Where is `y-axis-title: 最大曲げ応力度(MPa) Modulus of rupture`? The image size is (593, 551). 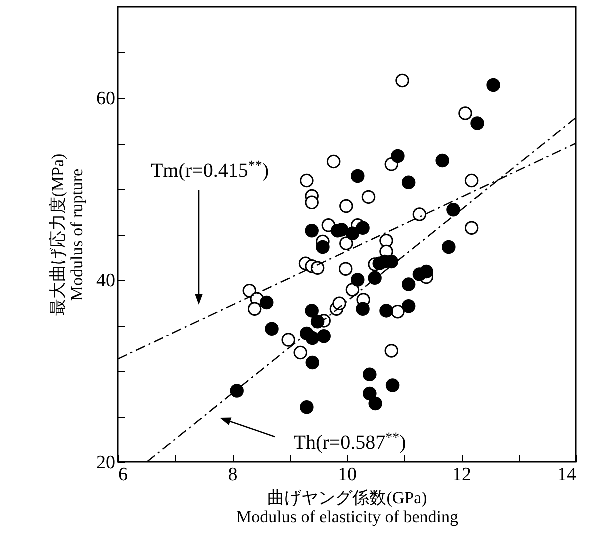
y-axis-title: 最大曲げ応力度(MPa) Modulus of rupture is located at coordinates (67, 235).